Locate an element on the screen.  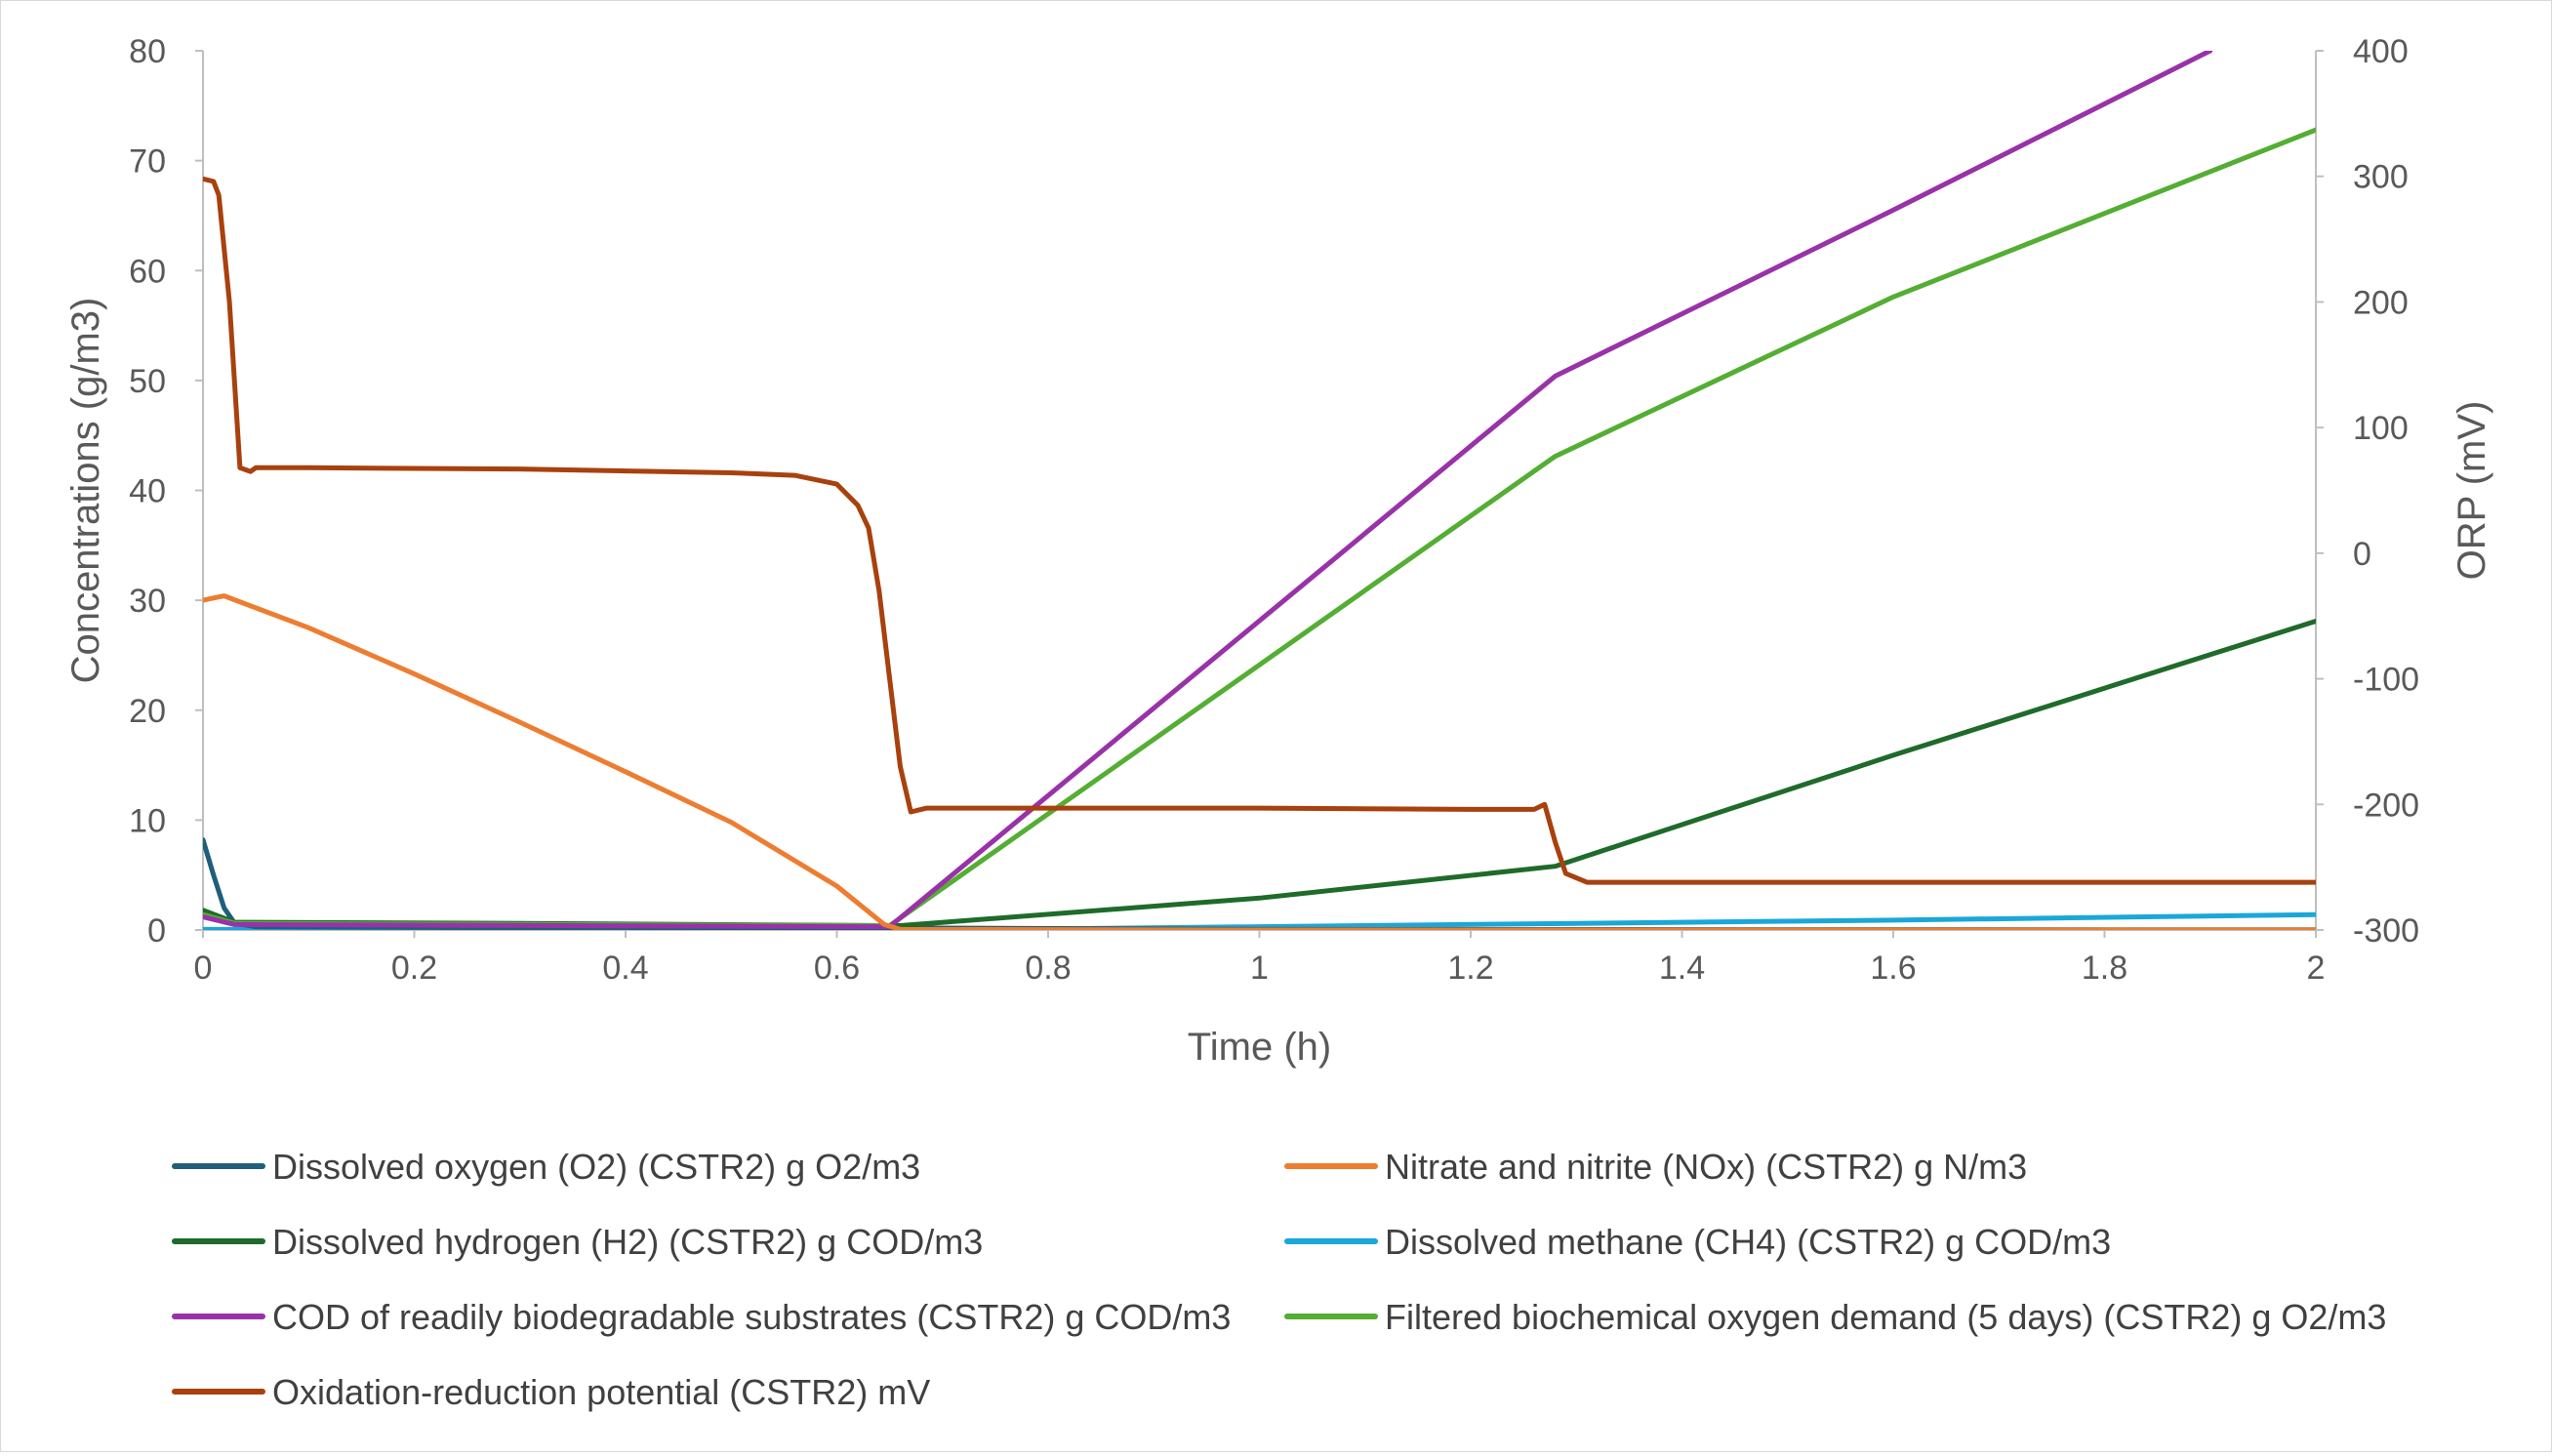
legend-label: Dissolved oxygen (O2) (CSTR2) g O2/m3 is located at coordinates (596, 1167).